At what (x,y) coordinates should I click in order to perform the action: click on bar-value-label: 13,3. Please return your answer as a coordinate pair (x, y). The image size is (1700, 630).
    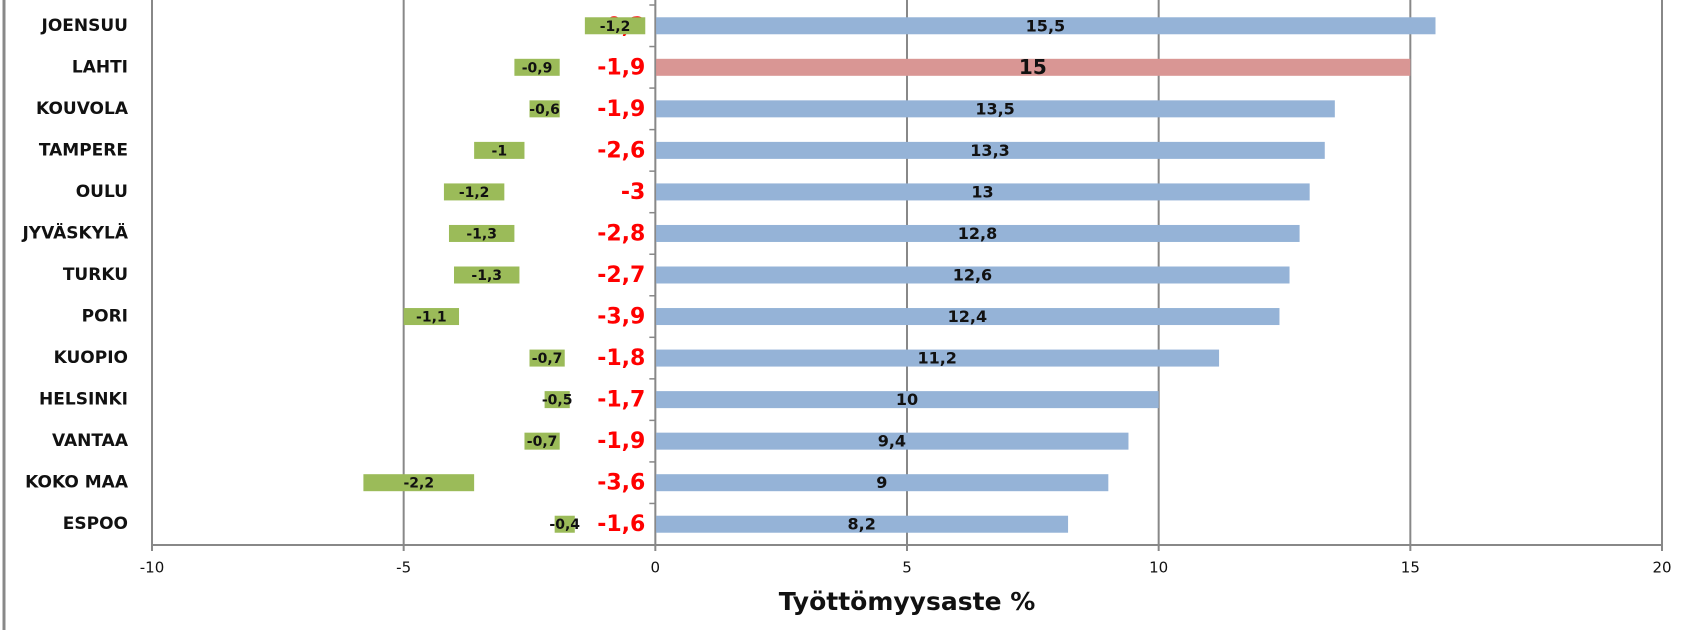
    Looking at the image, I should click on (989, 150).